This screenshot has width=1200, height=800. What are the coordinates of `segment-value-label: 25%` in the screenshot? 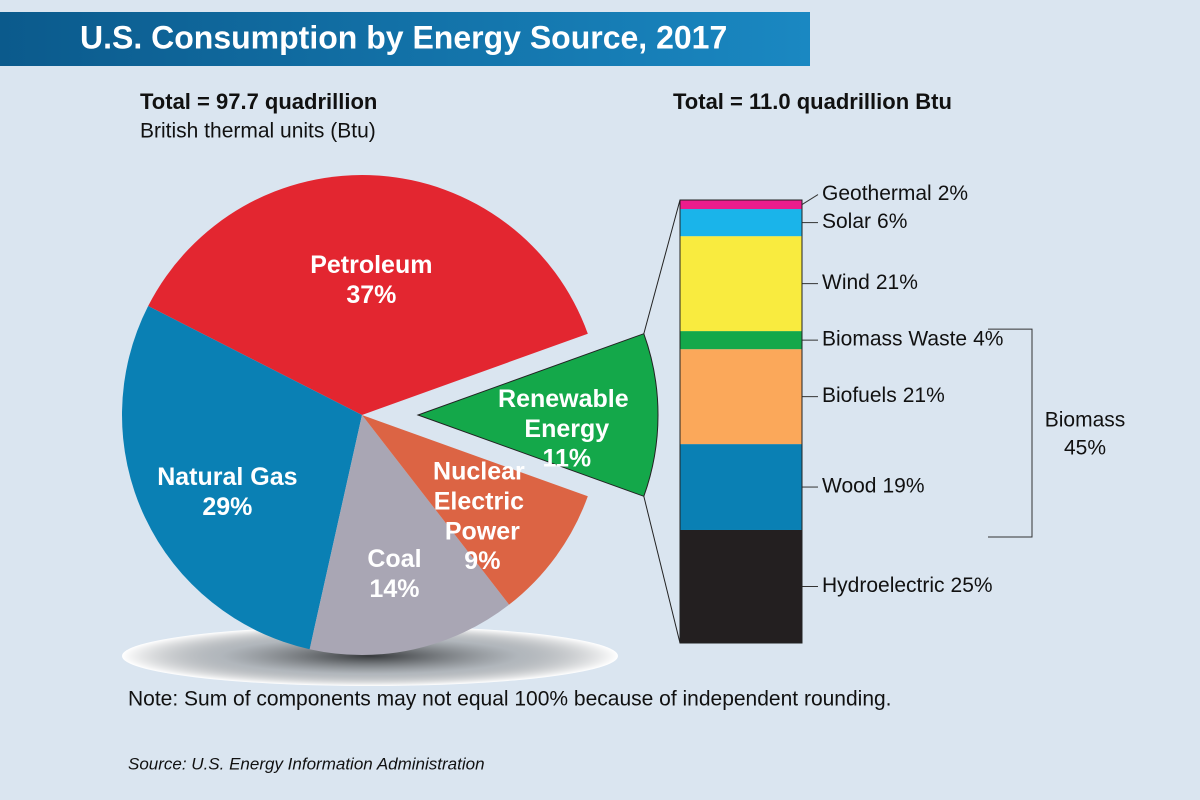 It's located at (972, 585).